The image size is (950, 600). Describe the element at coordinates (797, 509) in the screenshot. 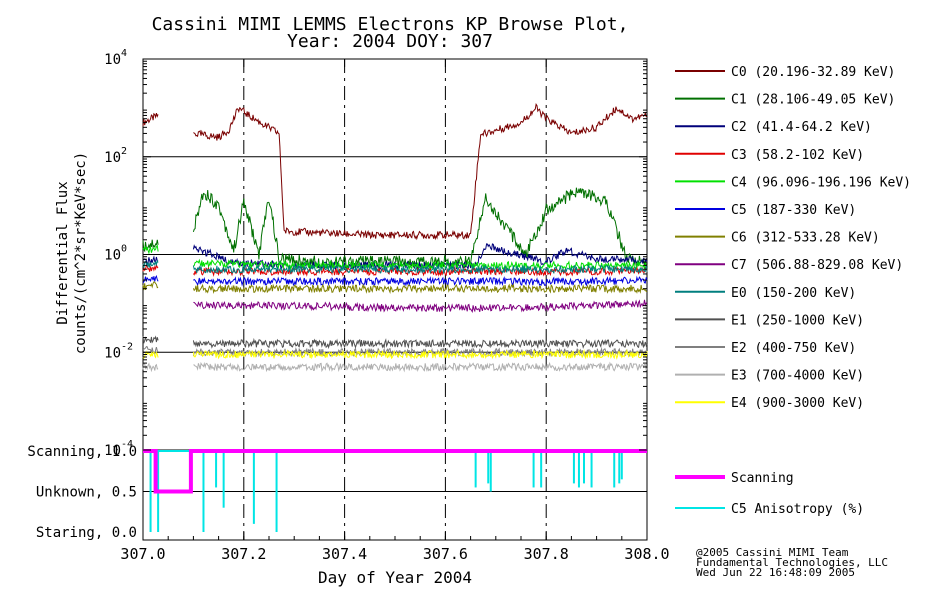

I see `legend-label: C5 Anisotropy (%)` at that location.